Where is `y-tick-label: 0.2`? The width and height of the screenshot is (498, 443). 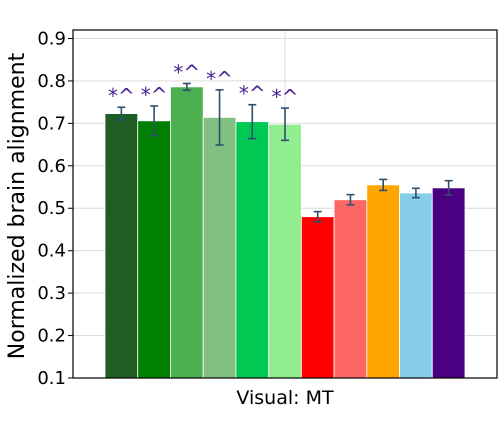 y-tick-label: 0.2 is located at coordinates (51, 336).